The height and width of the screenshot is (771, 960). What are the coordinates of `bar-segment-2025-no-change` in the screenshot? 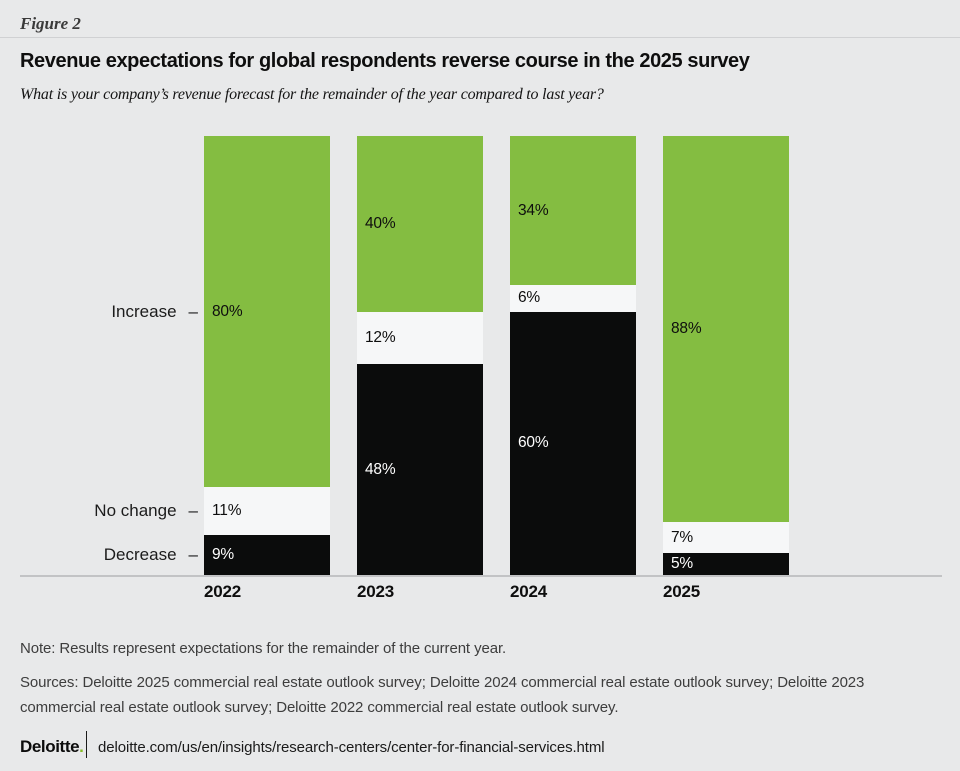 It's located at (726, 538).